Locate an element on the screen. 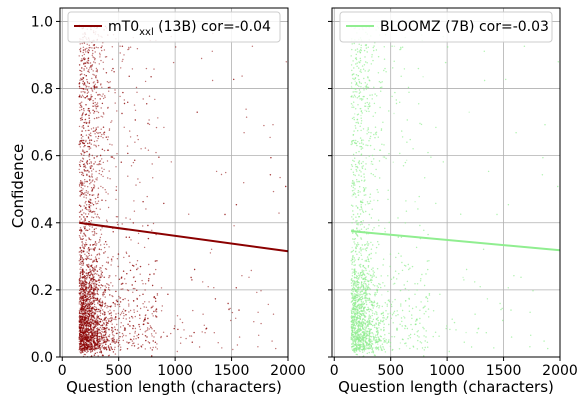 The image size is (583, 396). x-tick-label: 2000 is located at coordinates (288, 371).